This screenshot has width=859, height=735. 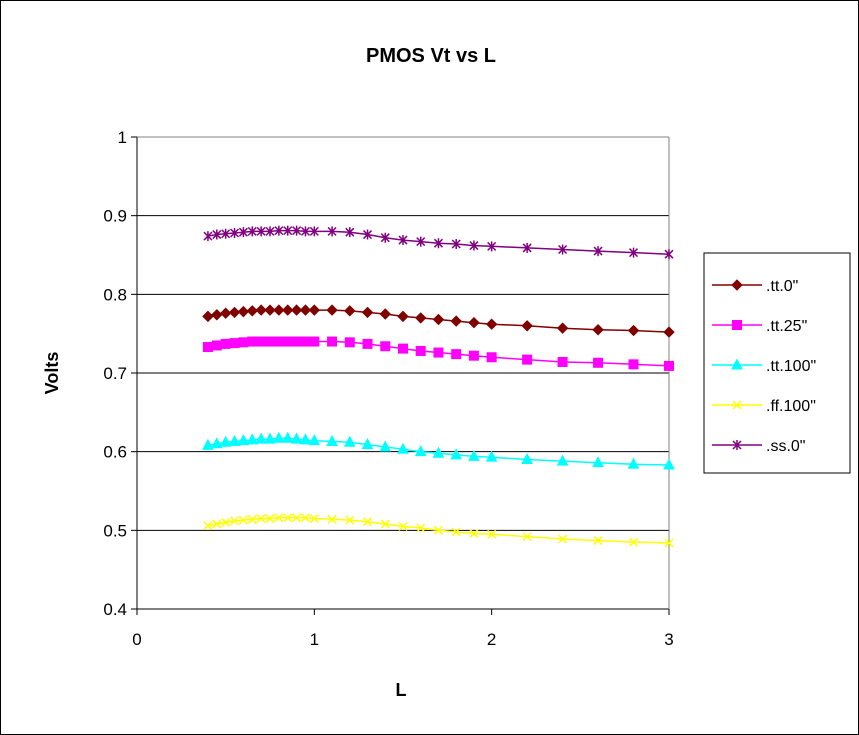 What do you see at coordinates (791, 406) in the screenshot?
I see `legend-label: .ff.100"` at bounding box center [791, 406].